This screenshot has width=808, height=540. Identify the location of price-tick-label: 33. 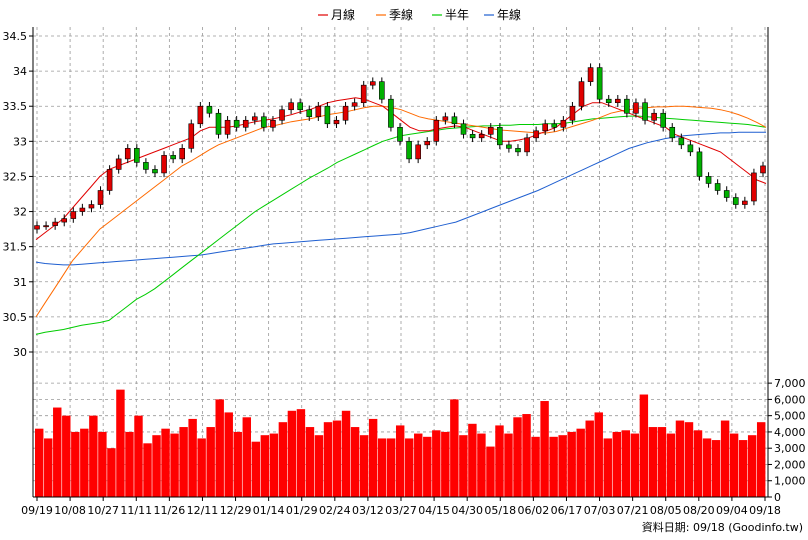
(20, 141).